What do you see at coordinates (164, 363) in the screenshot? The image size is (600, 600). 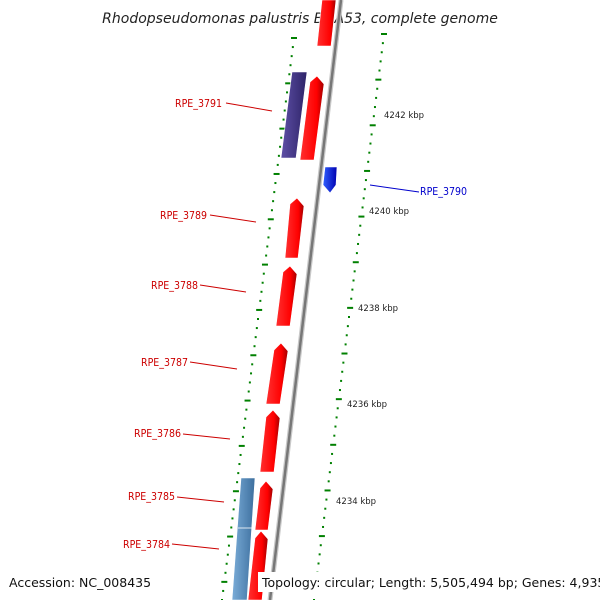 I see `gene-label-RPE_3787: RPE_3787` at bounding box center [164, 363].